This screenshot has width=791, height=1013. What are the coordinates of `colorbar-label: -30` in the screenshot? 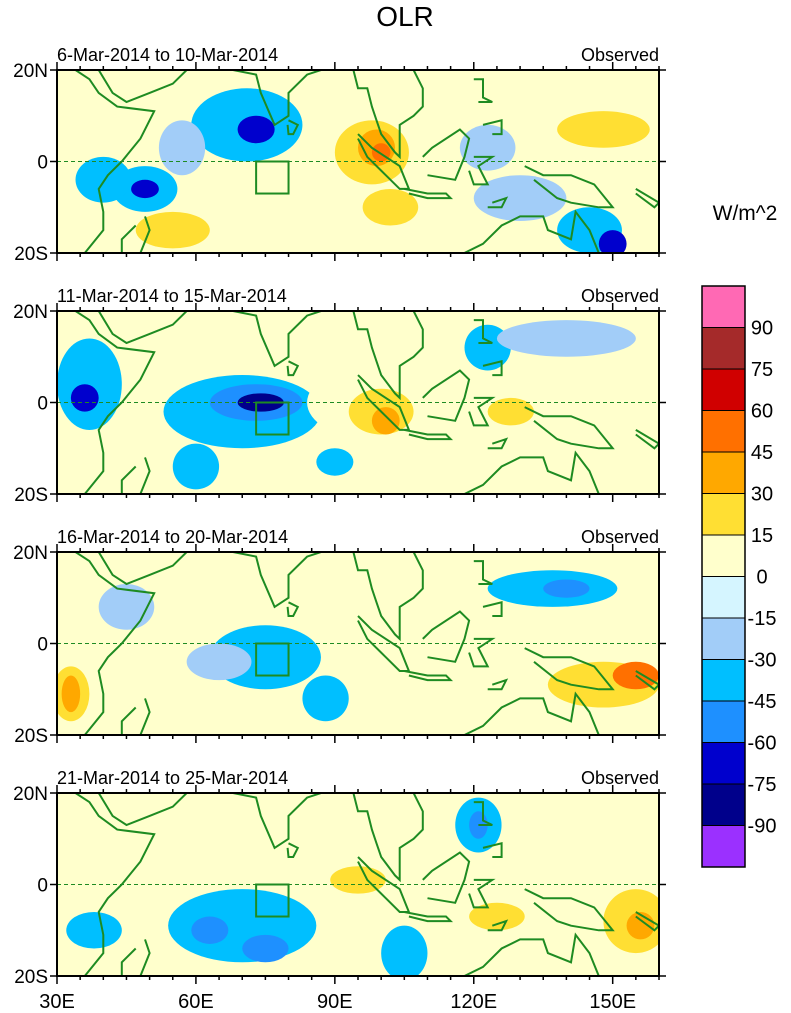 It's located at (762, 661).